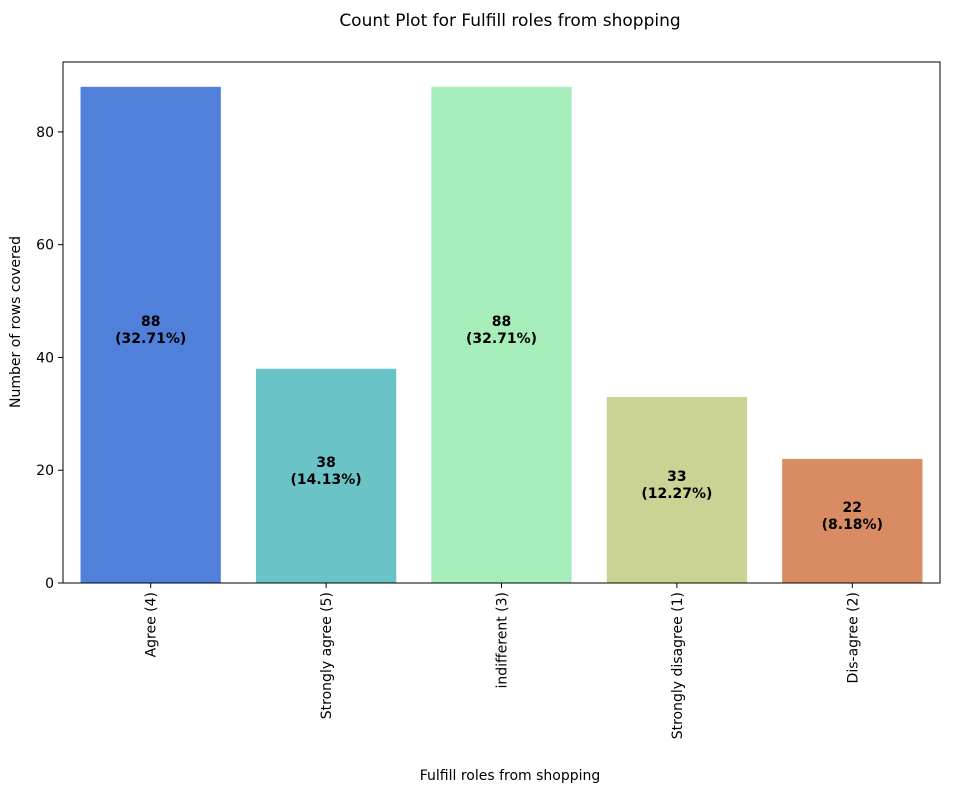 The width and height of the screenshot is (974, 792). I want to click on bar-data-label-2: 38 (14.13%), so click(326, 471).